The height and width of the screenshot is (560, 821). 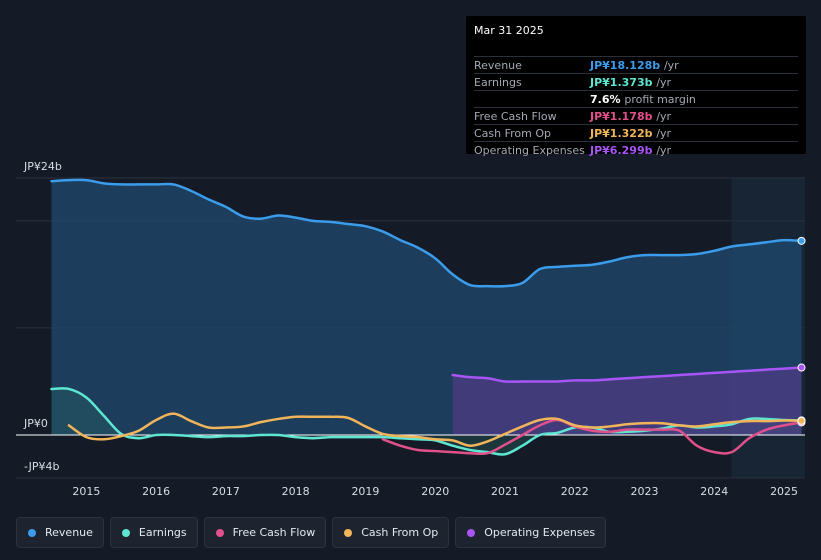 What do you see at coordinates (575, 491) in the screenshot?
I see `x-tick-label: 2022` at bounding box center [575, 491].